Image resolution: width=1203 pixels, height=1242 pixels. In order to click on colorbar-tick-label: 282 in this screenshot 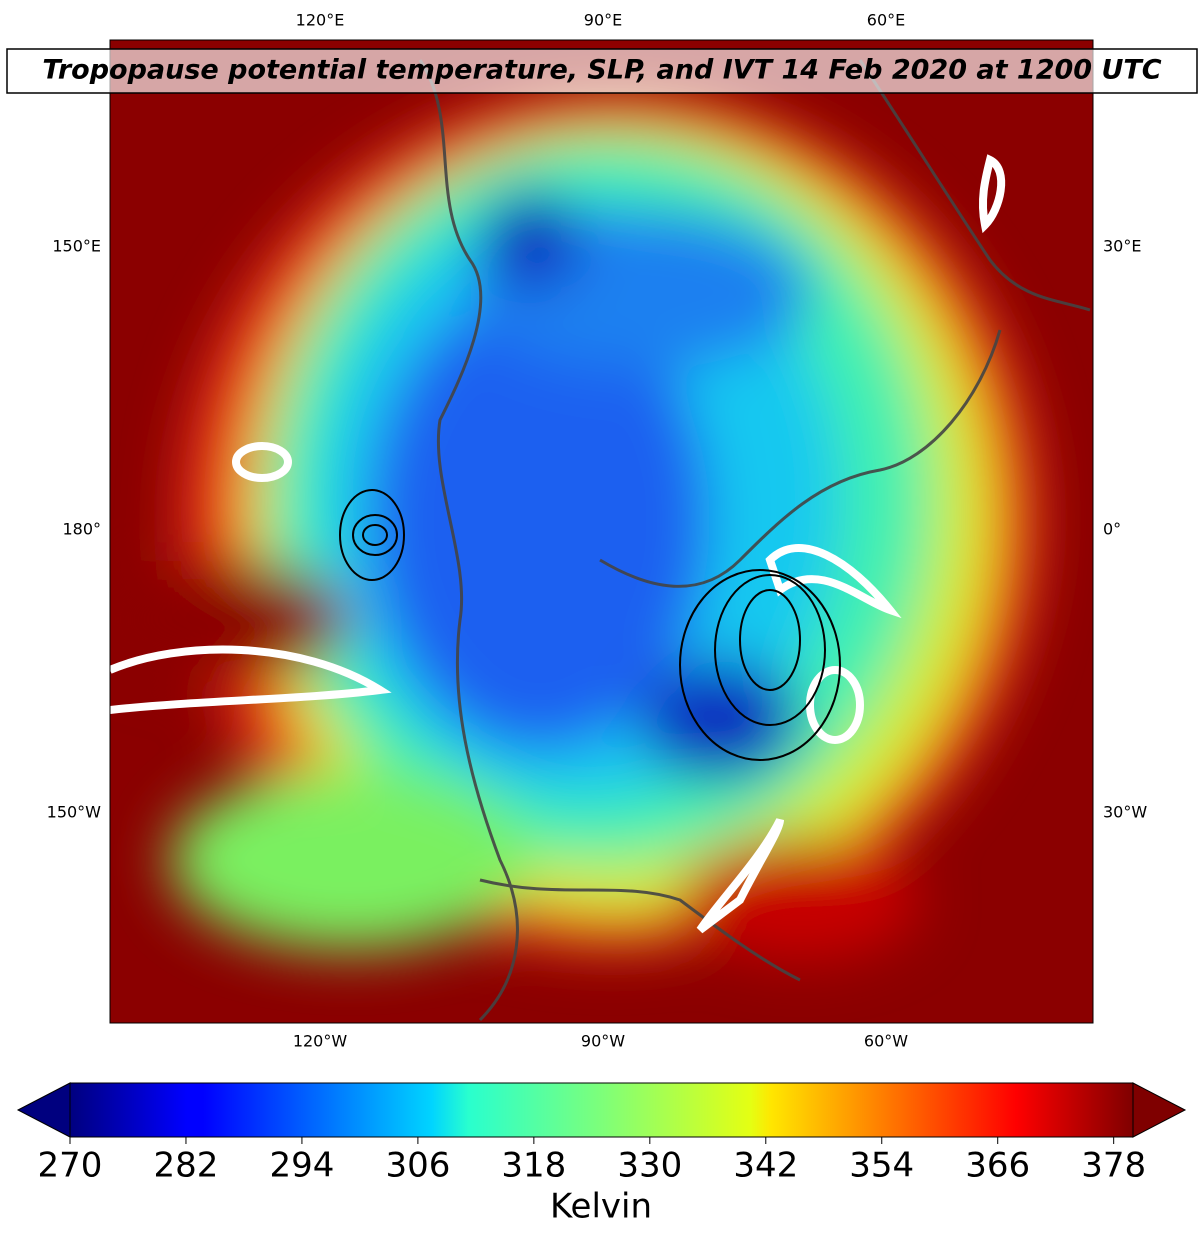, I will do `click(186, 1166)`.